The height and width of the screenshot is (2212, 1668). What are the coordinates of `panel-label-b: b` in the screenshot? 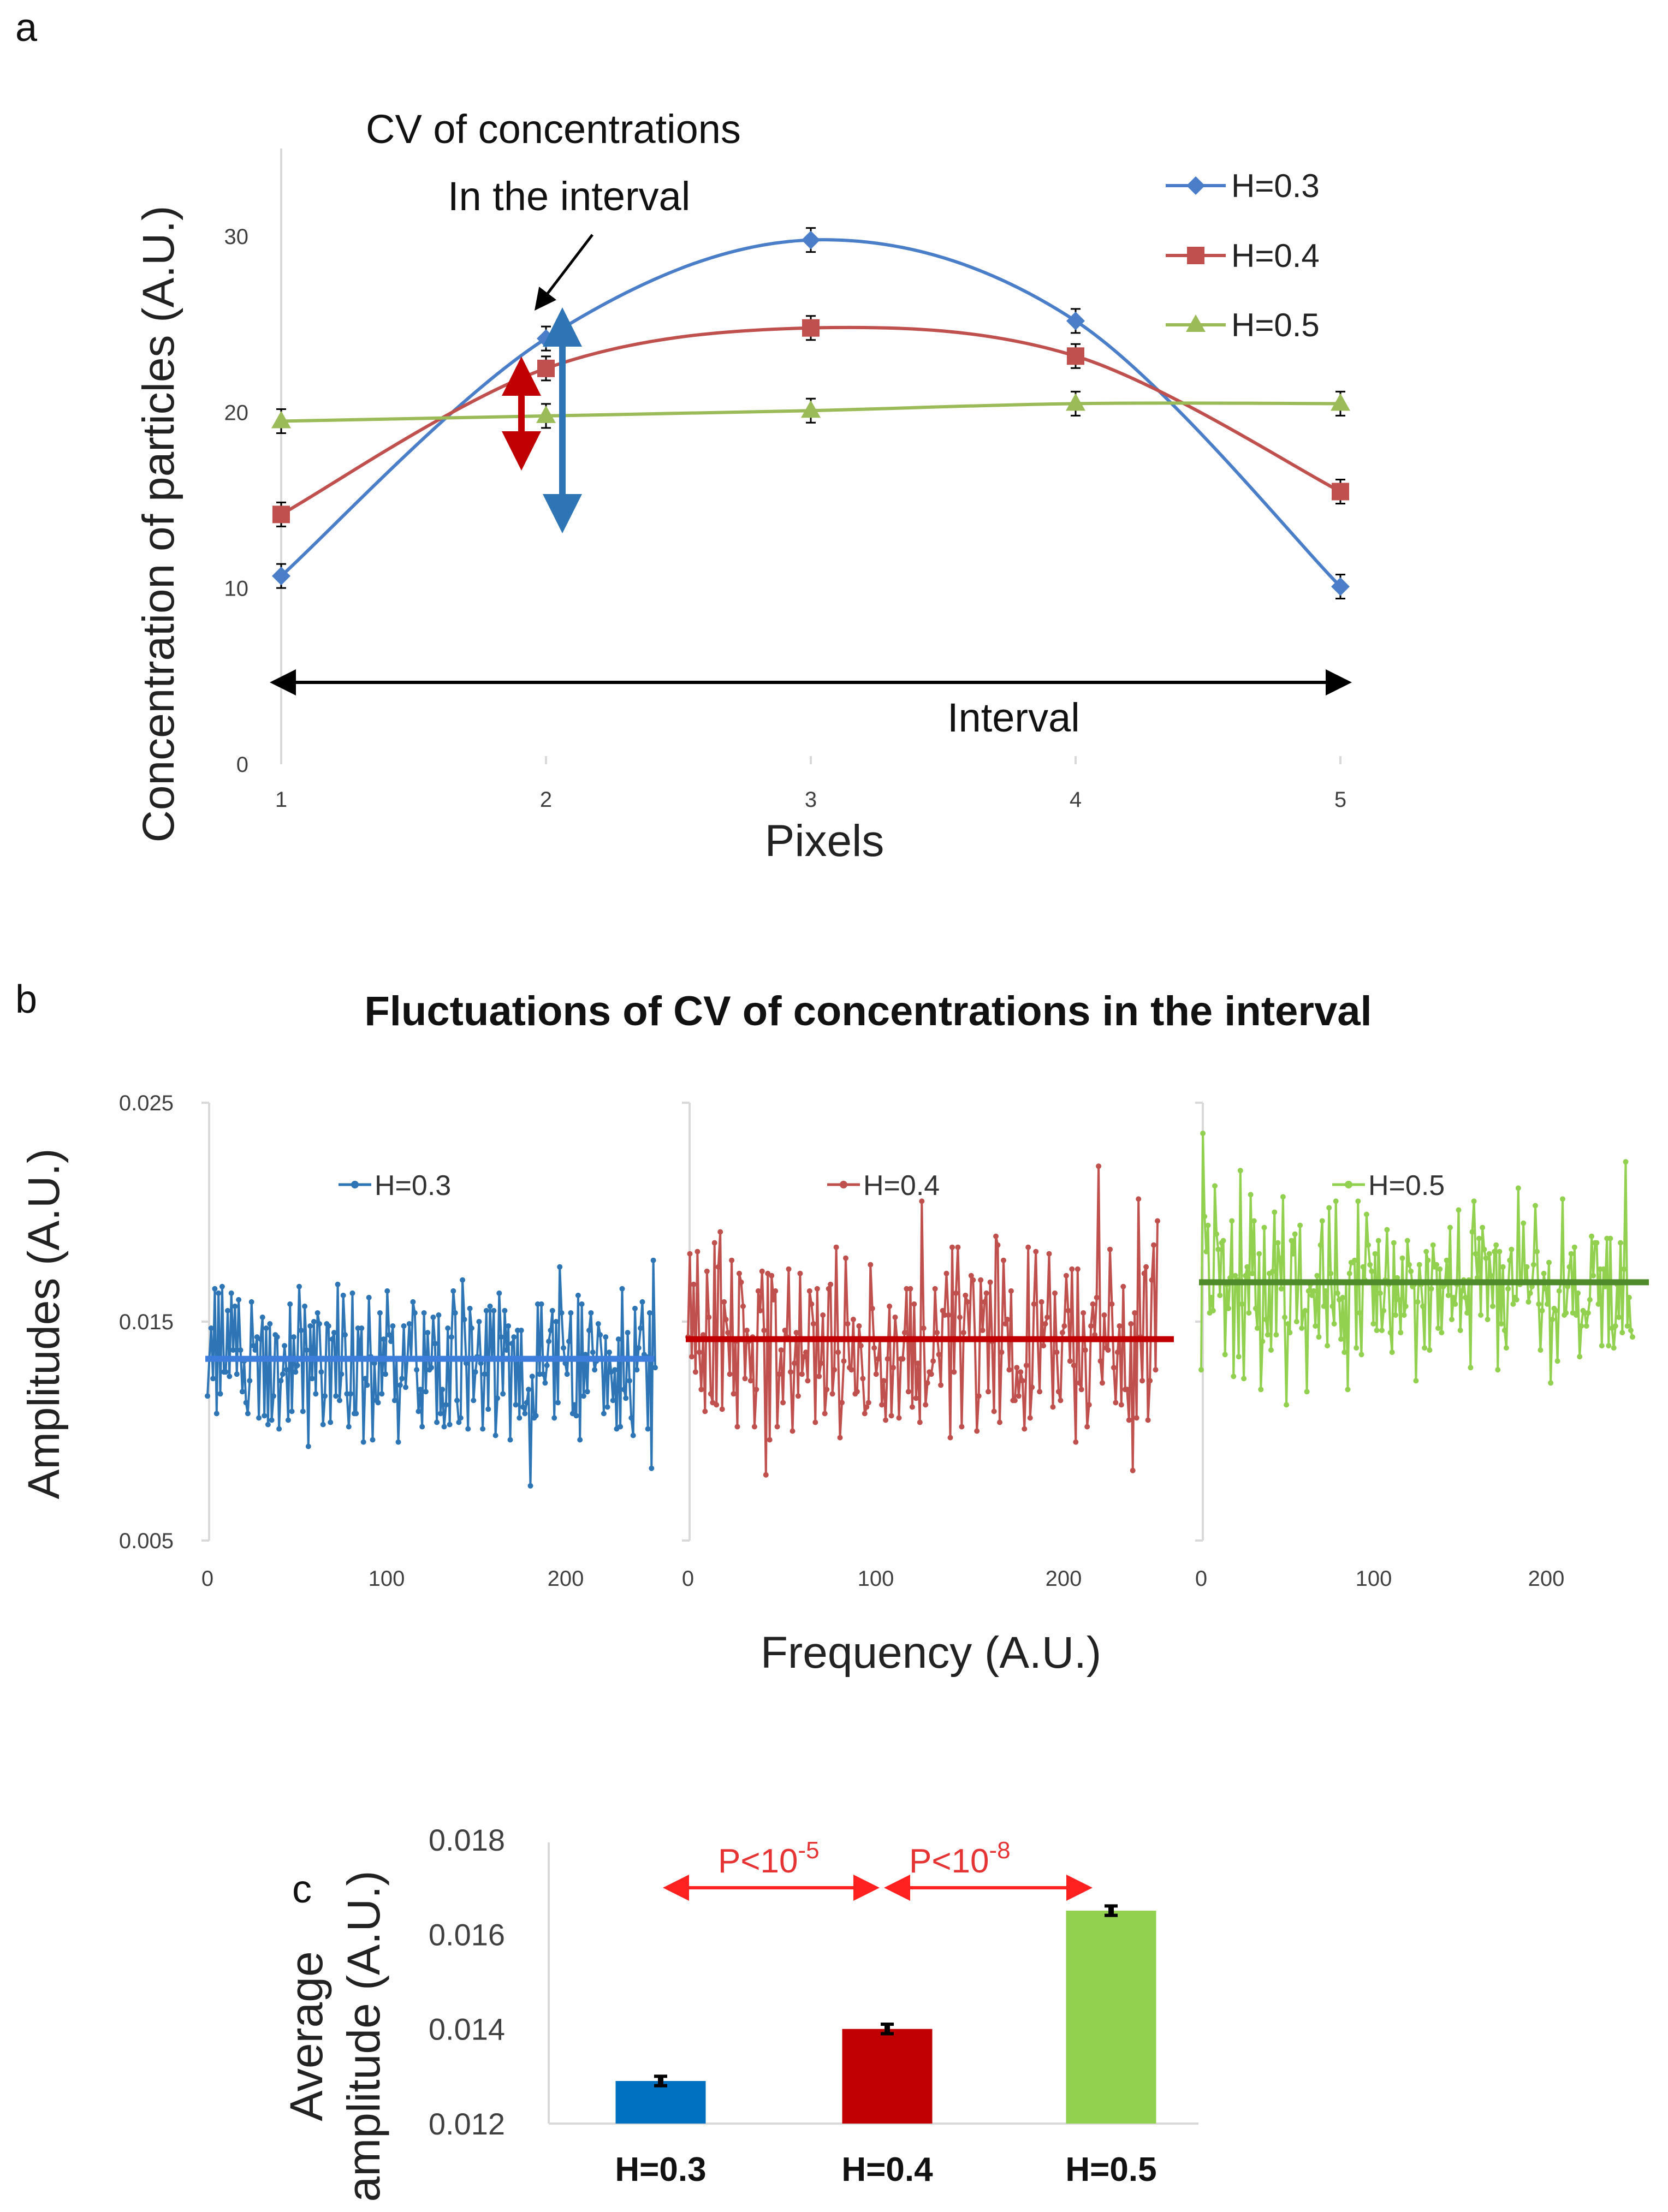 It's located at (26, 999).